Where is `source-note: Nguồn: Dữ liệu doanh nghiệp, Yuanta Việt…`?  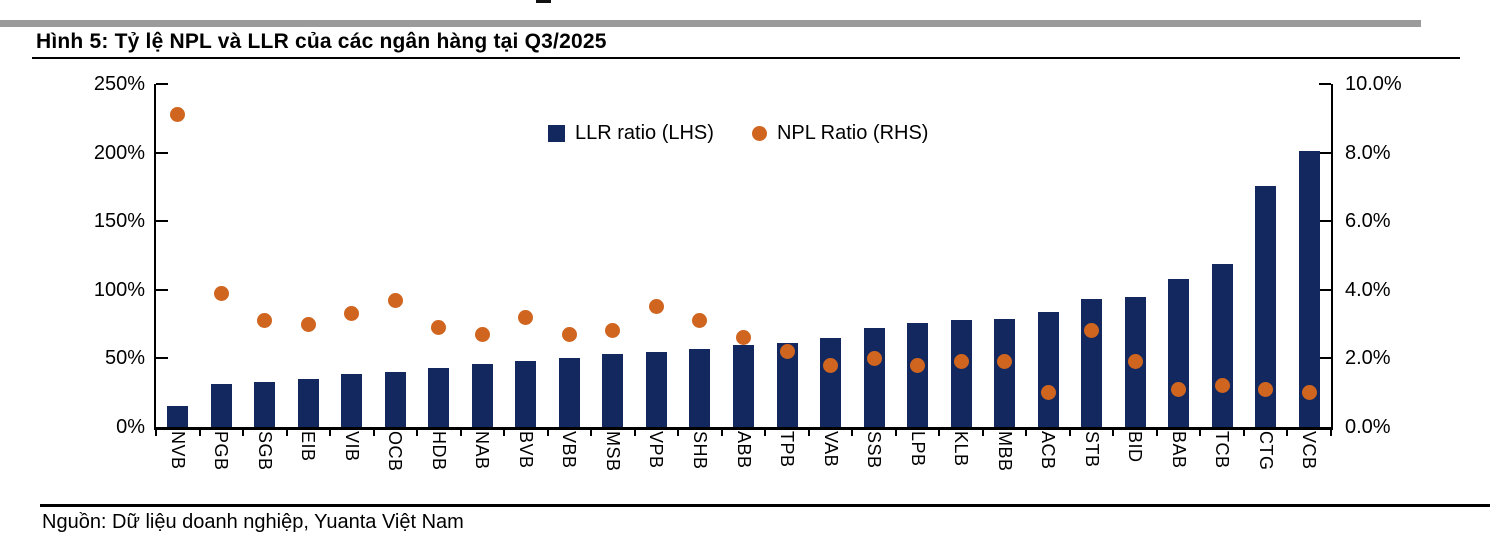 source-note: Nguồn: Dữ liệu doanh nghiệp, Yuanta Việt… is located at coordinates (253, 522).